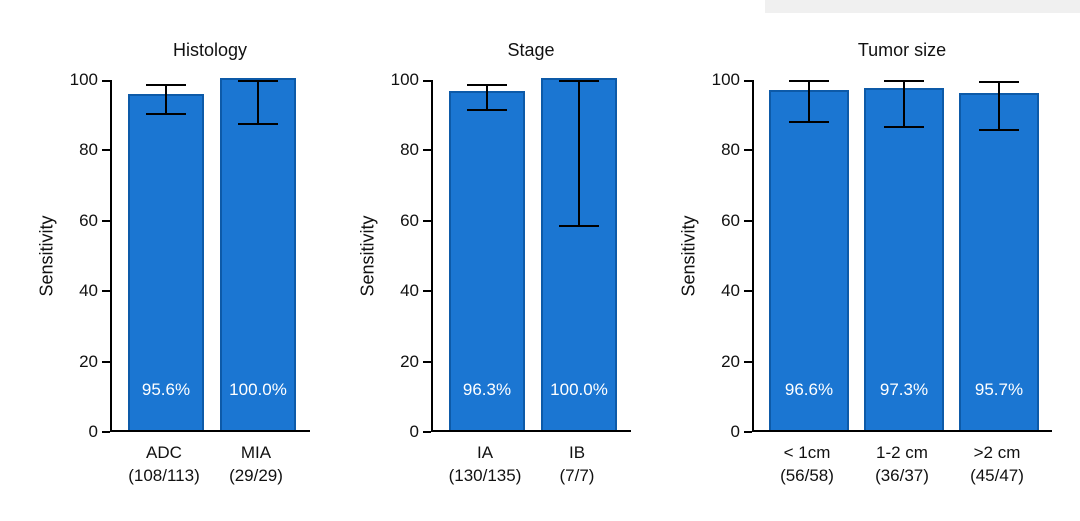 The image size is (1080, 521). What do you see at coordinates (577, 452) in the screenshot?
I see `x-tick-category: IB` at bounding box center [577, 452].